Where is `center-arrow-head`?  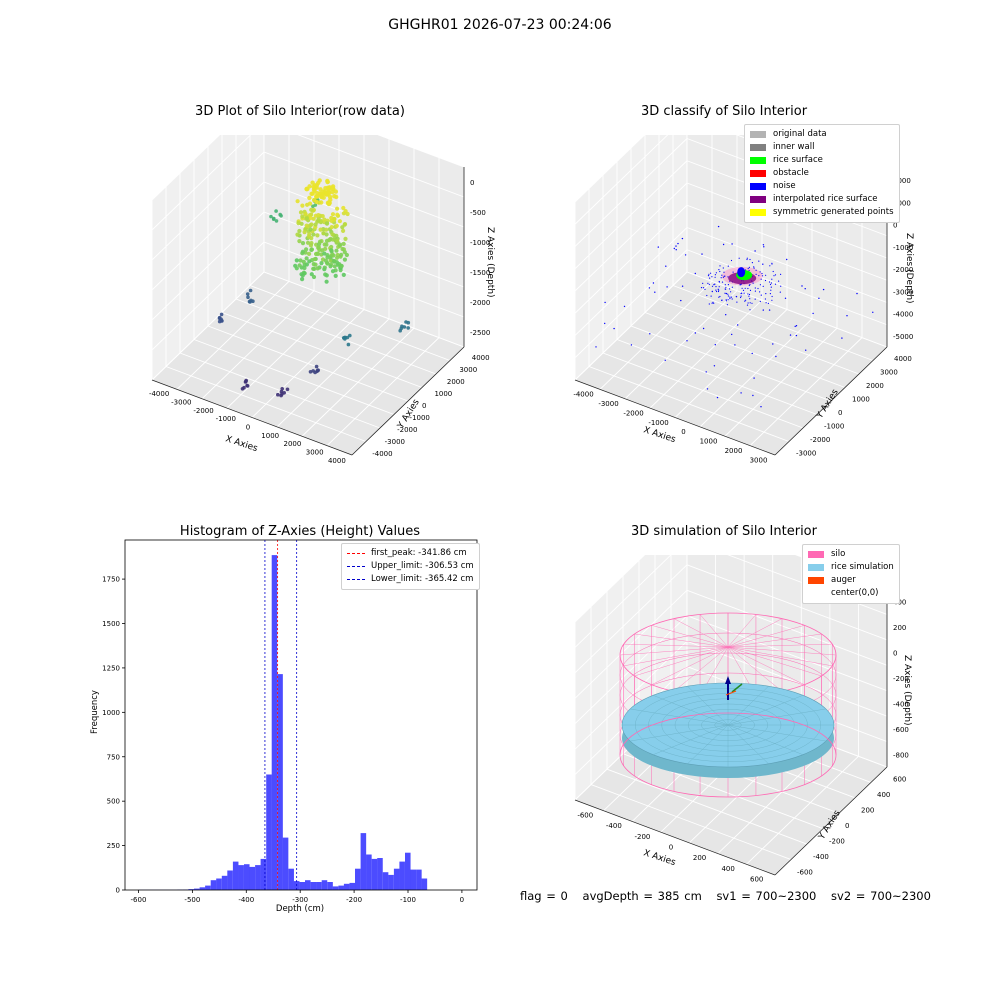
center-arrow-head is located at coordinates (728, 680).